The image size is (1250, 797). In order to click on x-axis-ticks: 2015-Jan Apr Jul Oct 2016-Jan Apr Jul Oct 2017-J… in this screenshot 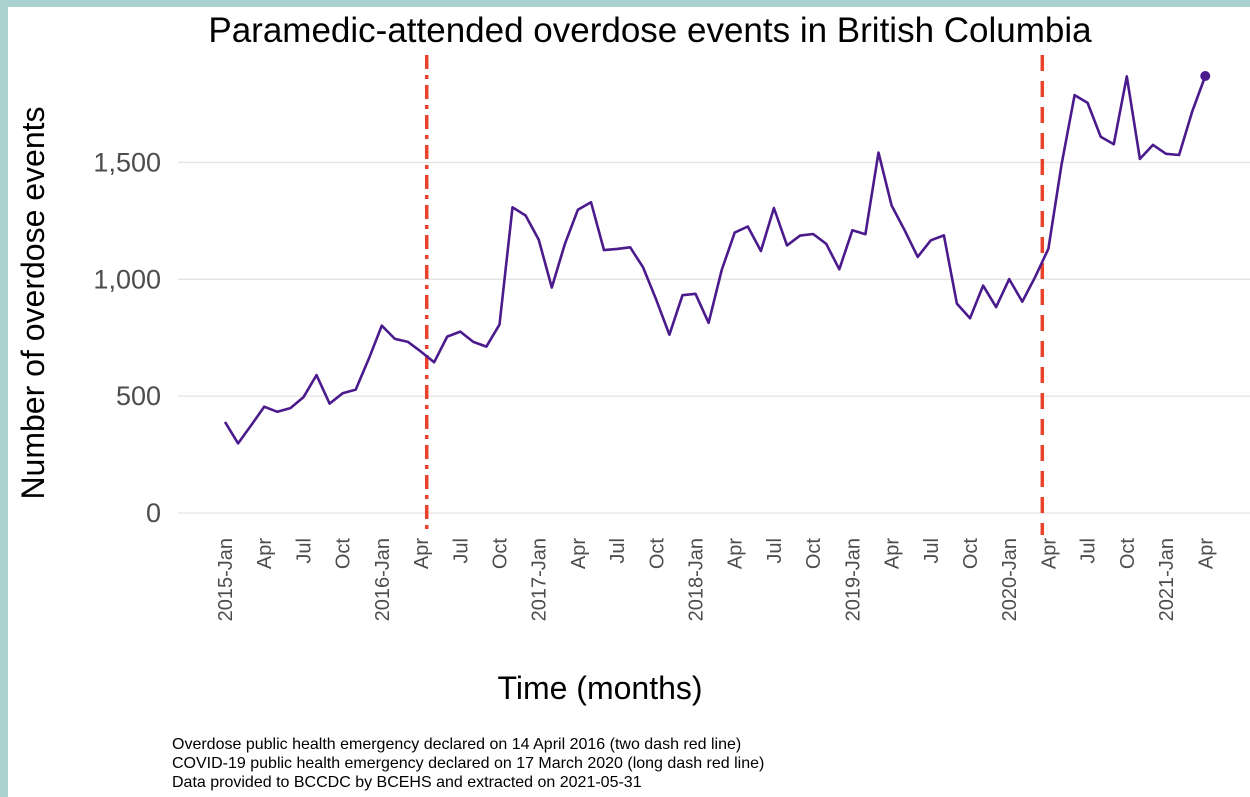, I will do `click(716, 580)`.